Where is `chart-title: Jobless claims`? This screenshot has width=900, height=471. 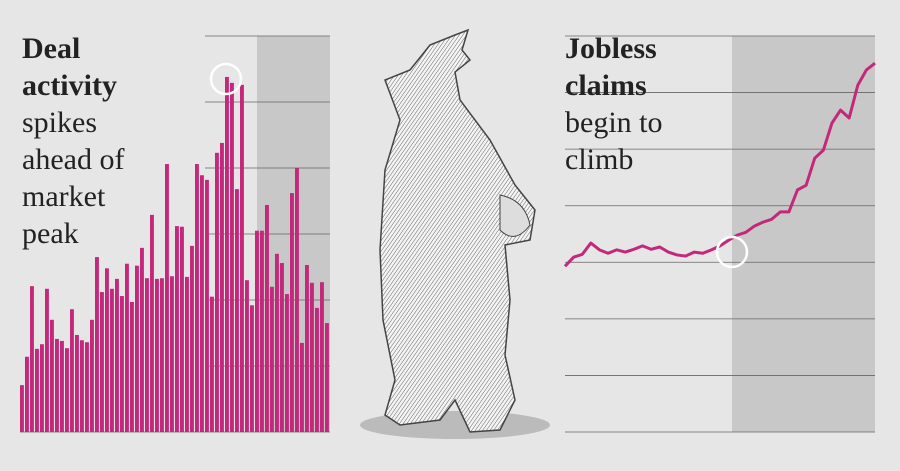
chart-title: Jobless claims is located at coordinates (611, 67).